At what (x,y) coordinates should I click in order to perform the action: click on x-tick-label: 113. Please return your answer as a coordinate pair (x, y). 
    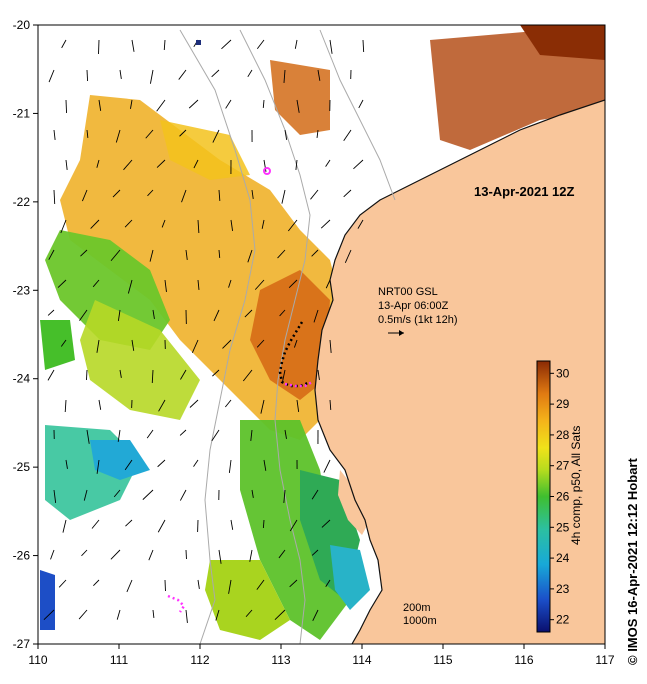
    Looking at the image, I should click on (280, 660).